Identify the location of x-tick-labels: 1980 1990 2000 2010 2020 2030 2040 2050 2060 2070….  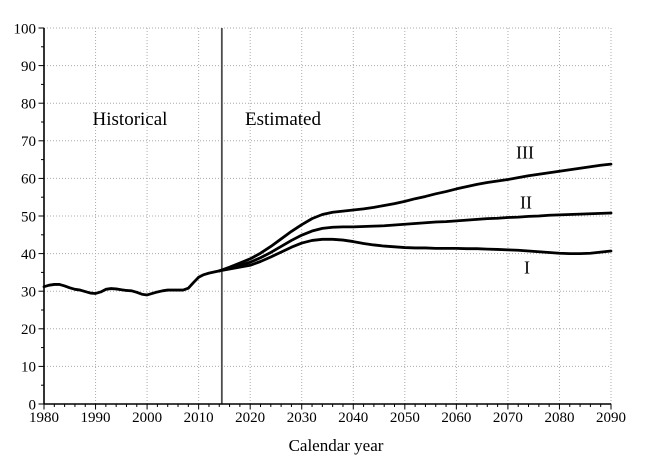
(327, 418).